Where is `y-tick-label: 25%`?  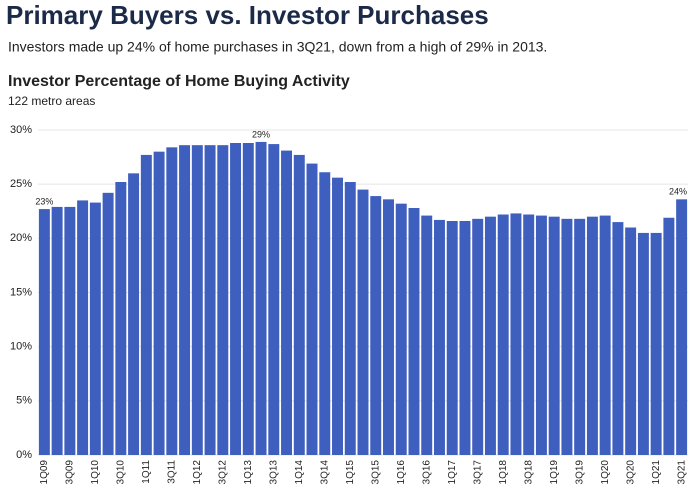
y-tick-label: 25% is located at coordinates (21, 184).